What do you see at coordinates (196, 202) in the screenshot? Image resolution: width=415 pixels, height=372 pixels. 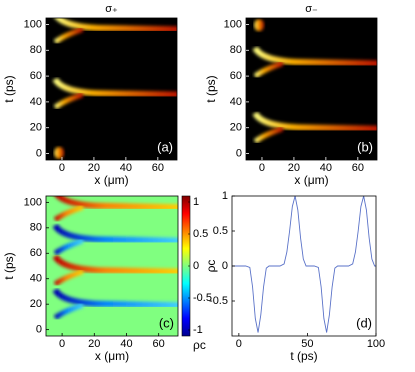 I see `colorbar-tick-label: 1` at bounding box center [196, 202].